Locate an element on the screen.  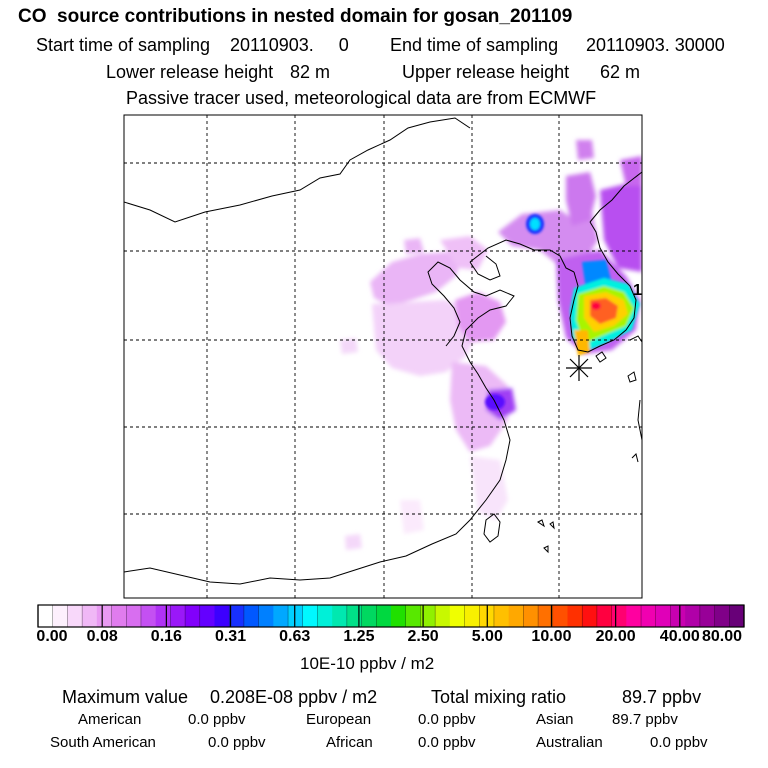
region-name: European is located at coordinates (339, 719).